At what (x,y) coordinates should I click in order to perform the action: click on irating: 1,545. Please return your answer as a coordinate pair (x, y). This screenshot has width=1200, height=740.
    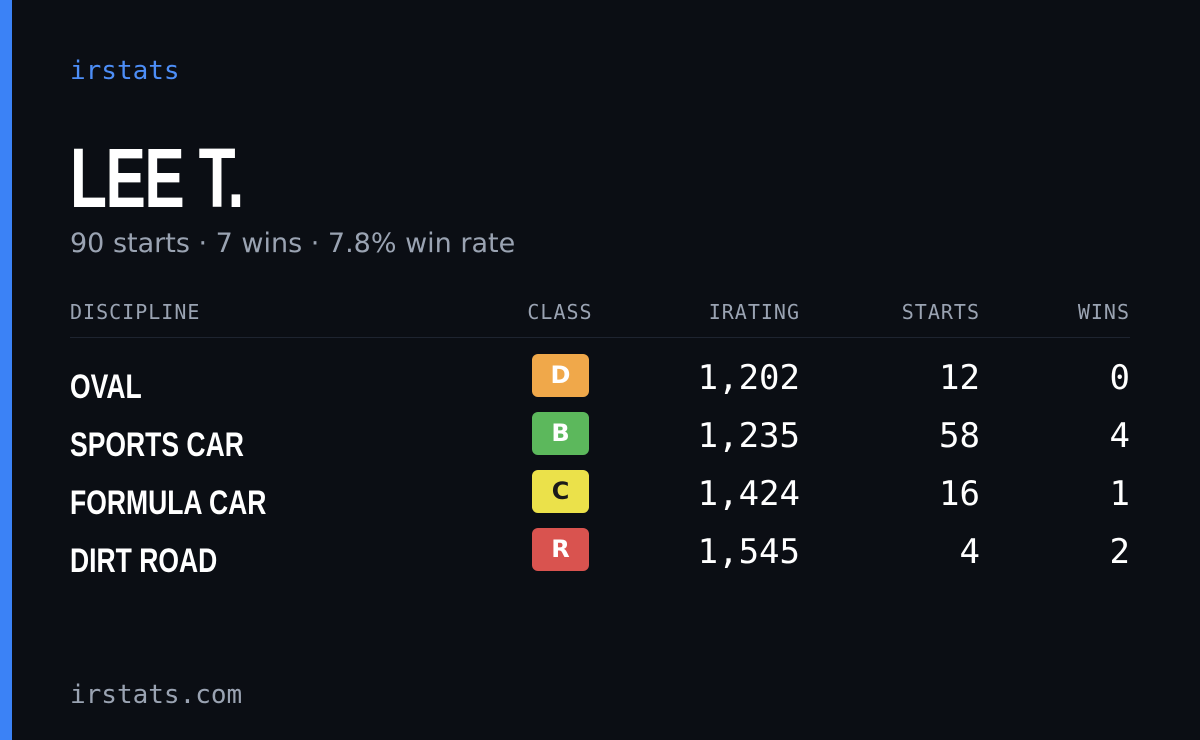
    Looking at the image, I should click on (748, 552).